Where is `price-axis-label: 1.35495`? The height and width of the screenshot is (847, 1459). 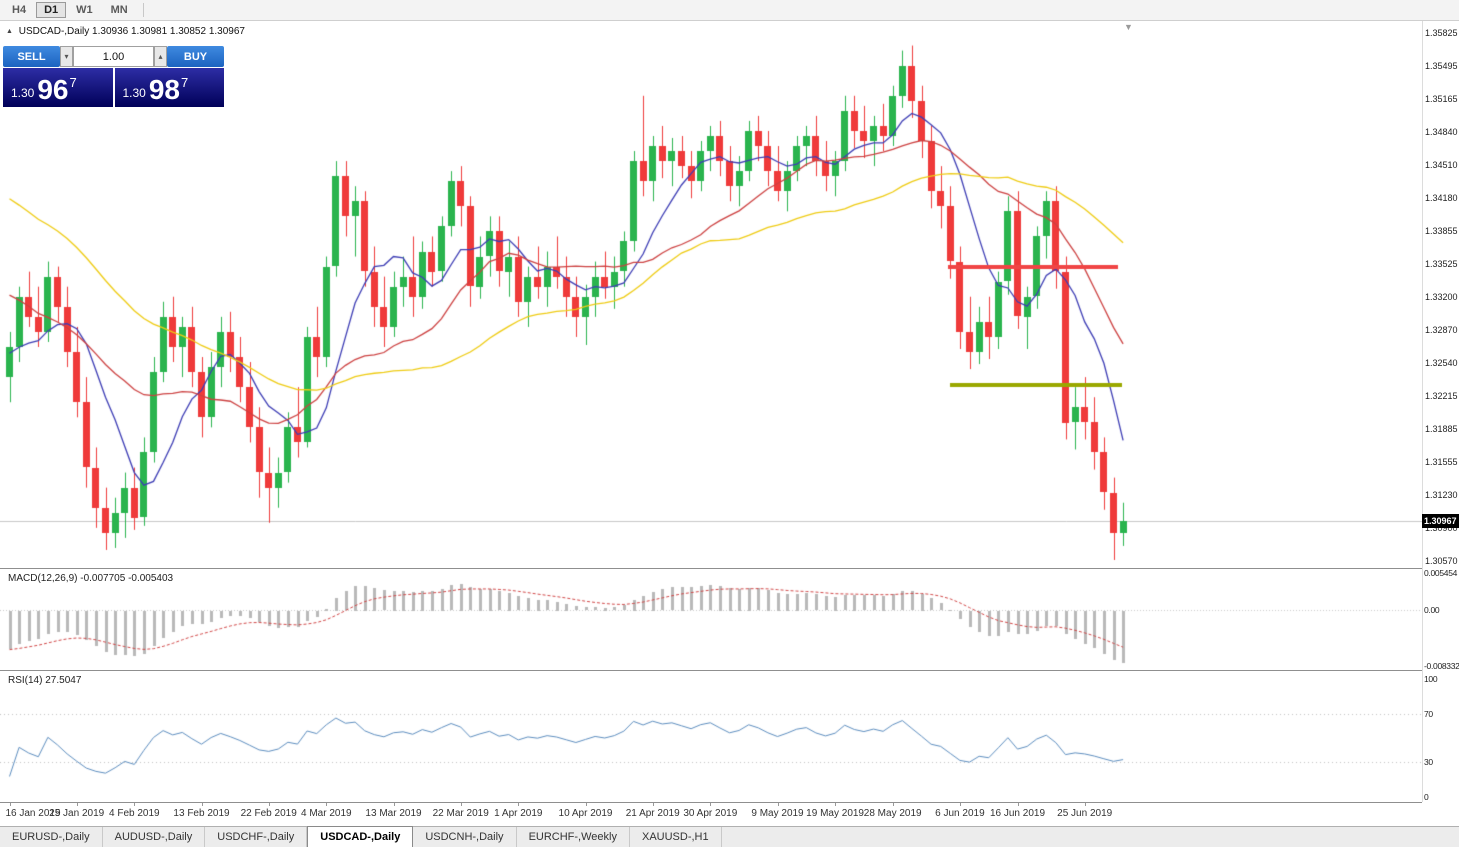 price-axis-label: 1.35495 is located at coordinates (1441, 66).